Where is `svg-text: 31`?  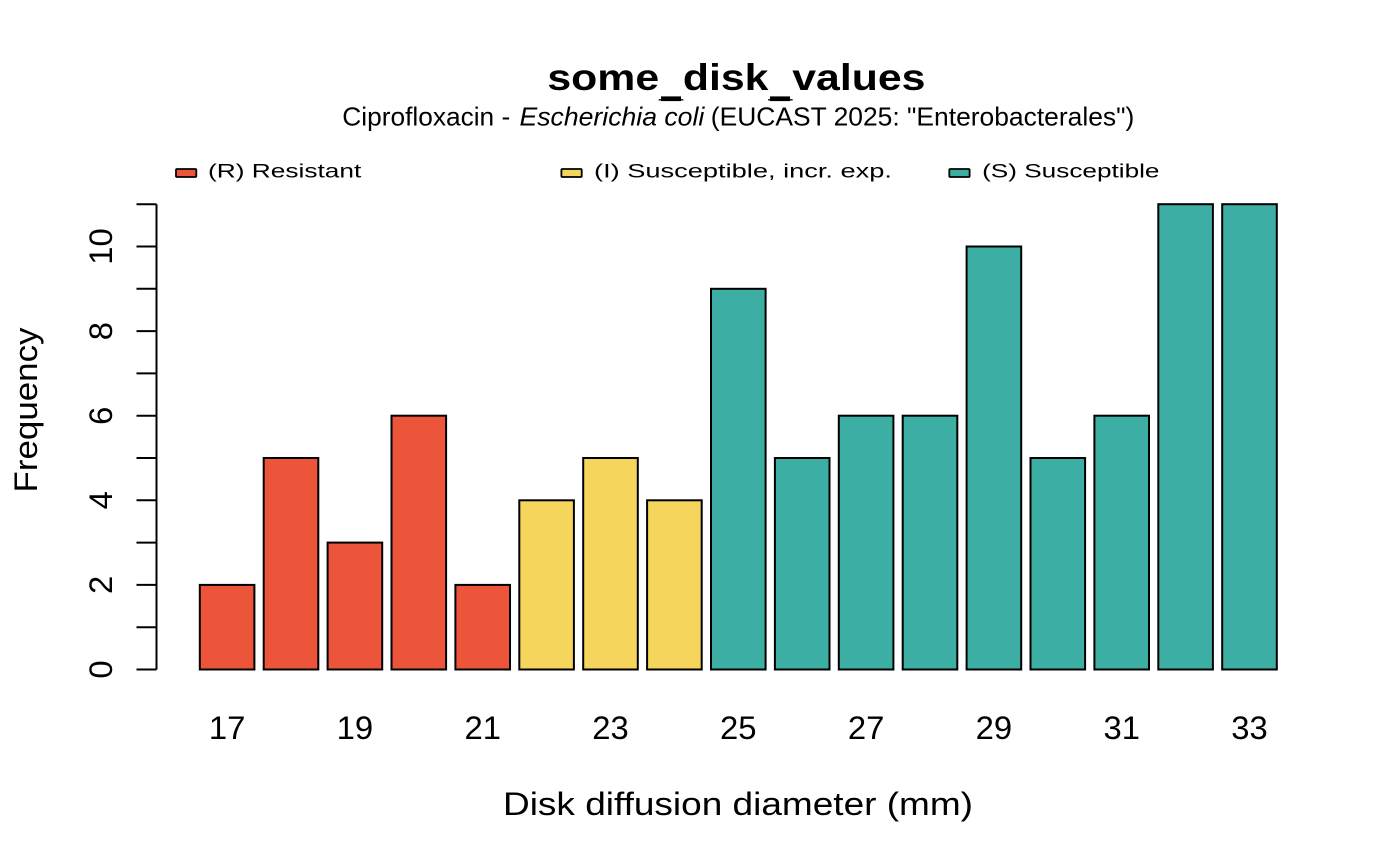
svg-text: 31 is located at coordinates (1121, 727).